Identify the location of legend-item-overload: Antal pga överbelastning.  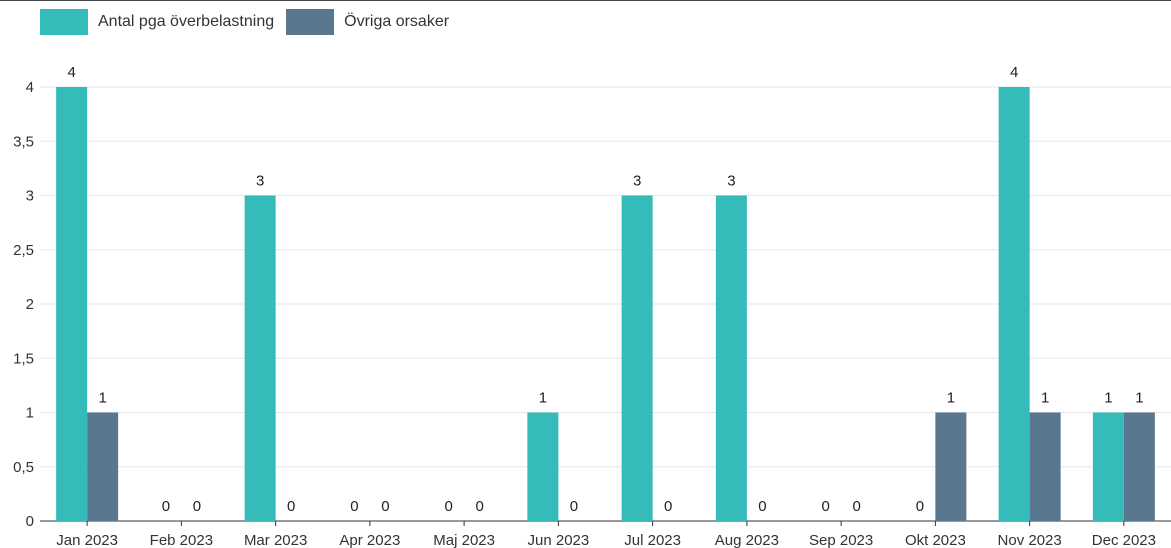
(157, 22).